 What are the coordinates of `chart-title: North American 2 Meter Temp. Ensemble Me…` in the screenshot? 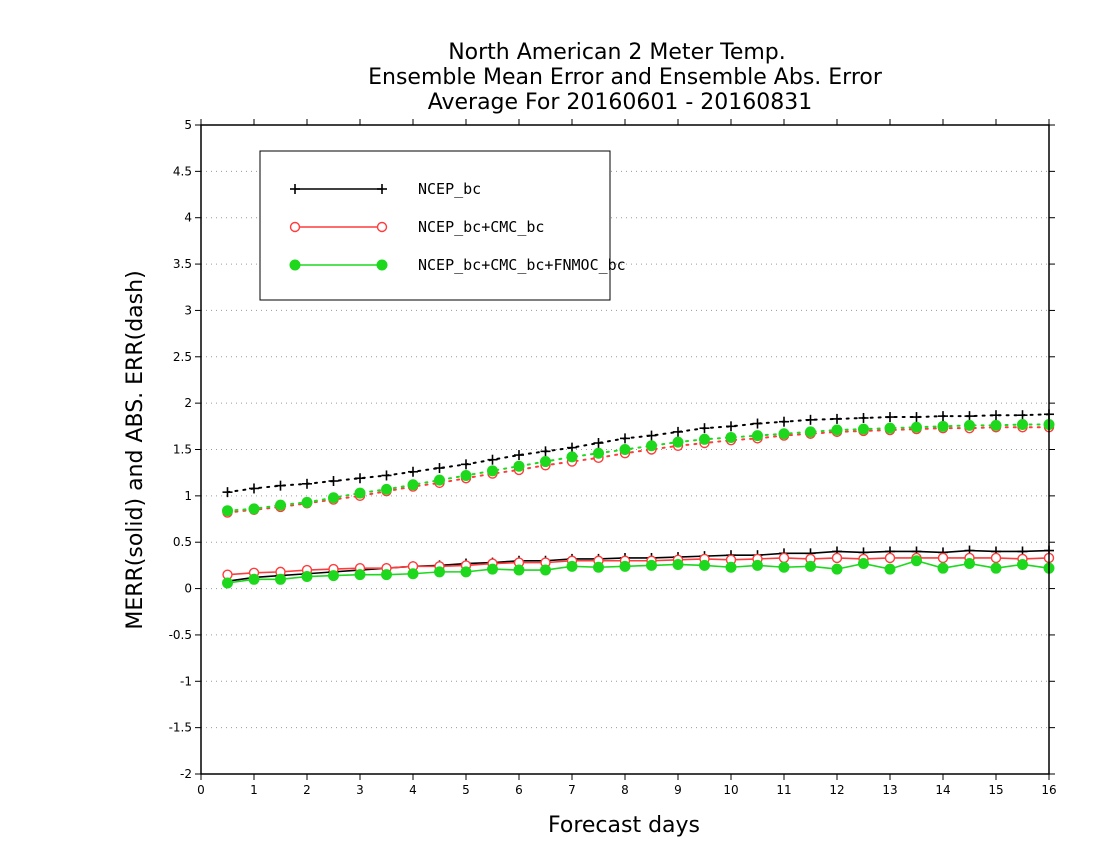 It's located at (625, 77).